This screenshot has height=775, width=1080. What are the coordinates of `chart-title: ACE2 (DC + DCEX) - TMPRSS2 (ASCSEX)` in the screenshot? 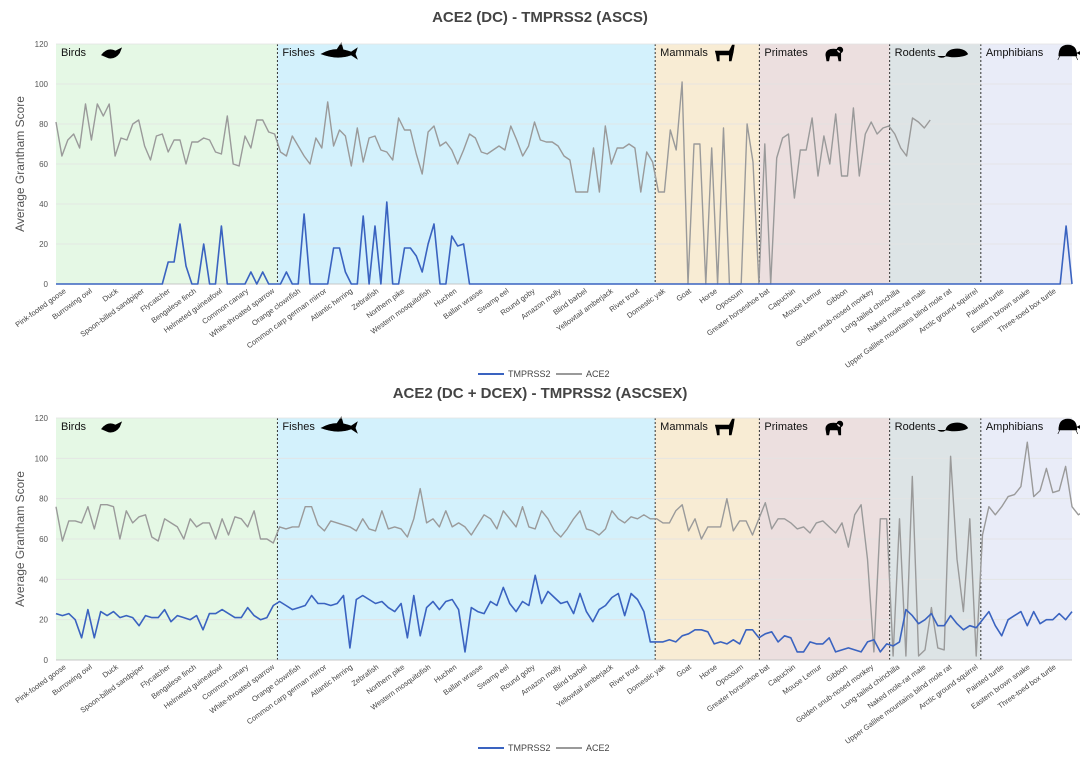 It's located at (540, 393).